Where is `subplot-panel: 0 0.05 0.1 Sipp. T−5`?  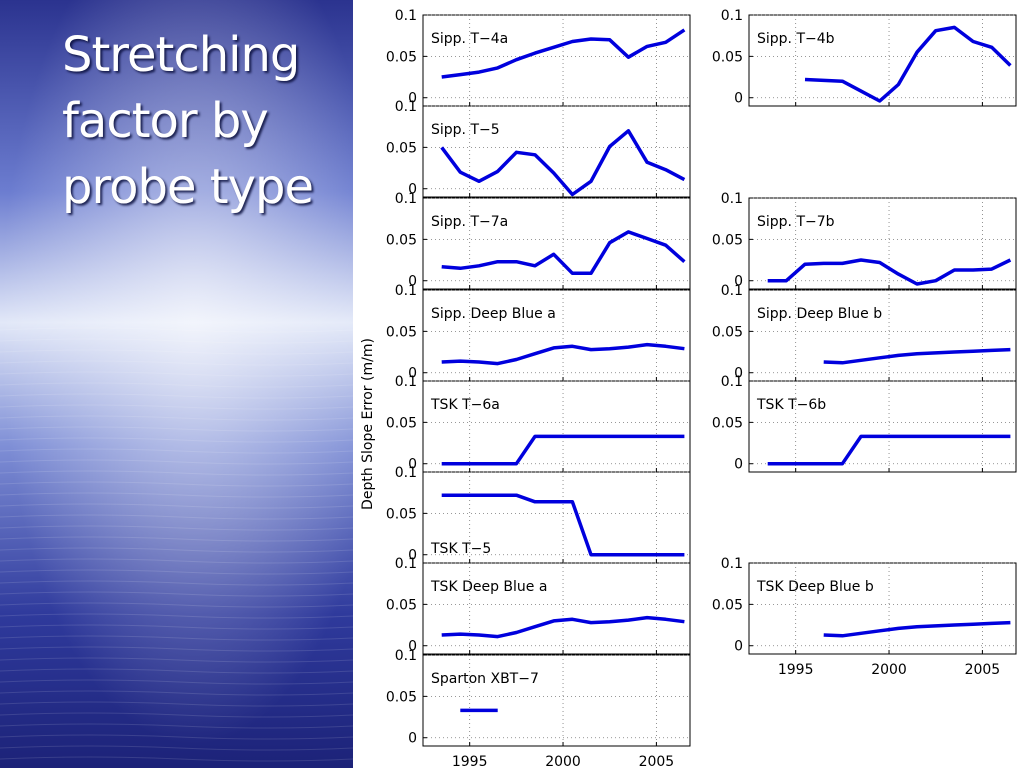 subplot-panel: 0 0.05 0.1 Sipp. T−5 is located at coordinates (538, 148).